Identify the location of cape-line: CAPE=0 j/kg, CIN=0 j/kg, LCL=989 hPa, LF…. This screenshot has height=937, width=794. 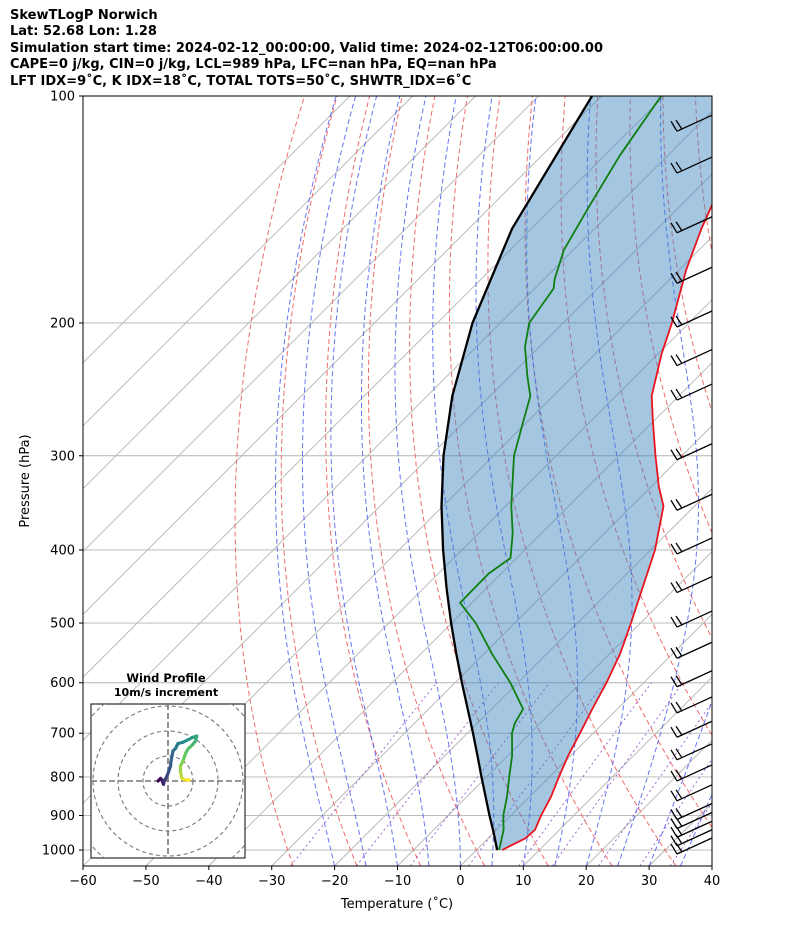
(253, 65).